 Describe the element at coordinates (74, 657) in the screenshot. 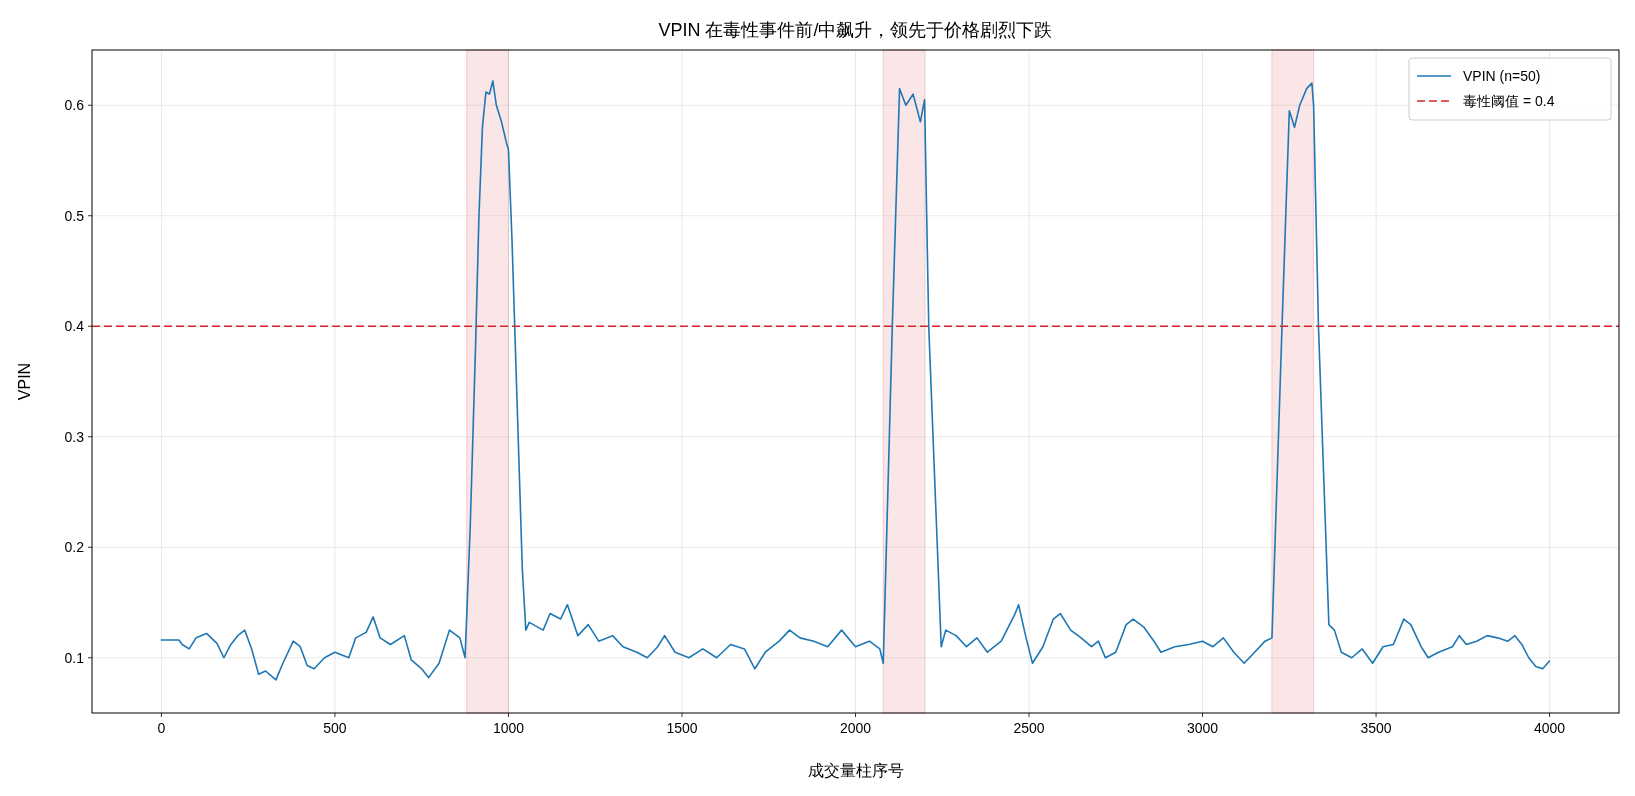

I see `y-tick-label: 0.1` at that location.